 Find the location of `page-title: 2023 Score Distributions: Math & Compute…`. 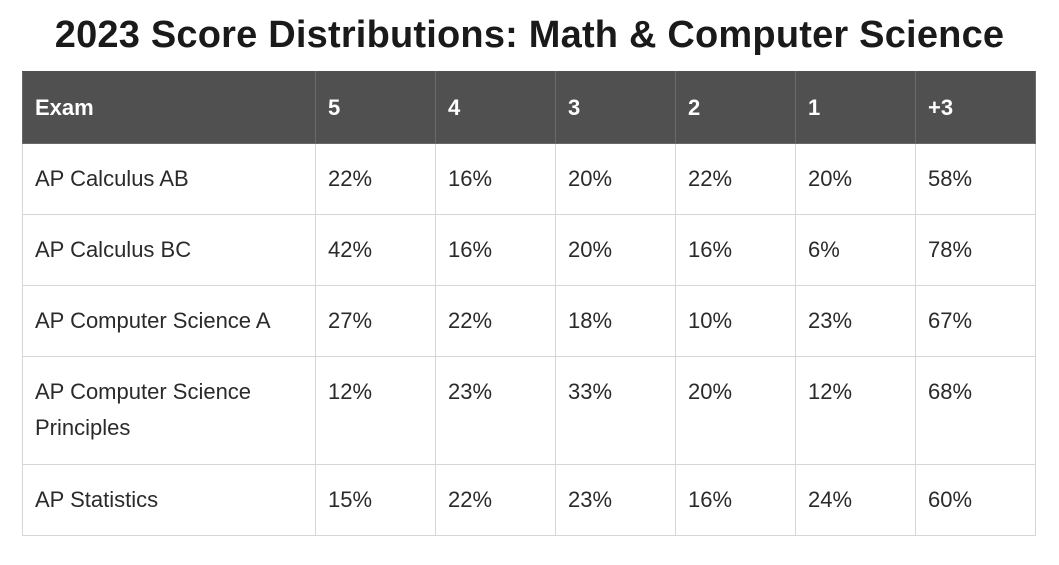

page-title: 2023 Score Distributions: Math & Compute… is located at coordinates (529, 35).